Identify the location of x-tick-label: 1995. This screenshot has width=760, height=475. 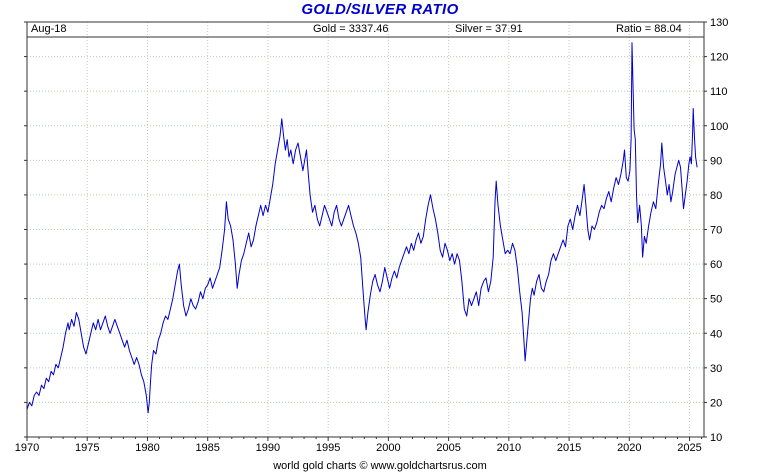
(328, 448).